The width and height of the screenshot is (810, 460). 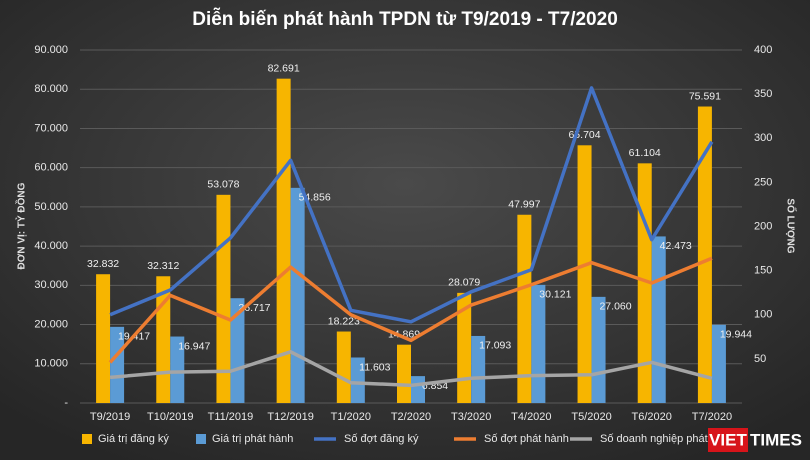 What do you see at coordinates (652, 417) in the screenshot?
I see `x-tick-label: T6/2020` at bounding box center [652, 417].